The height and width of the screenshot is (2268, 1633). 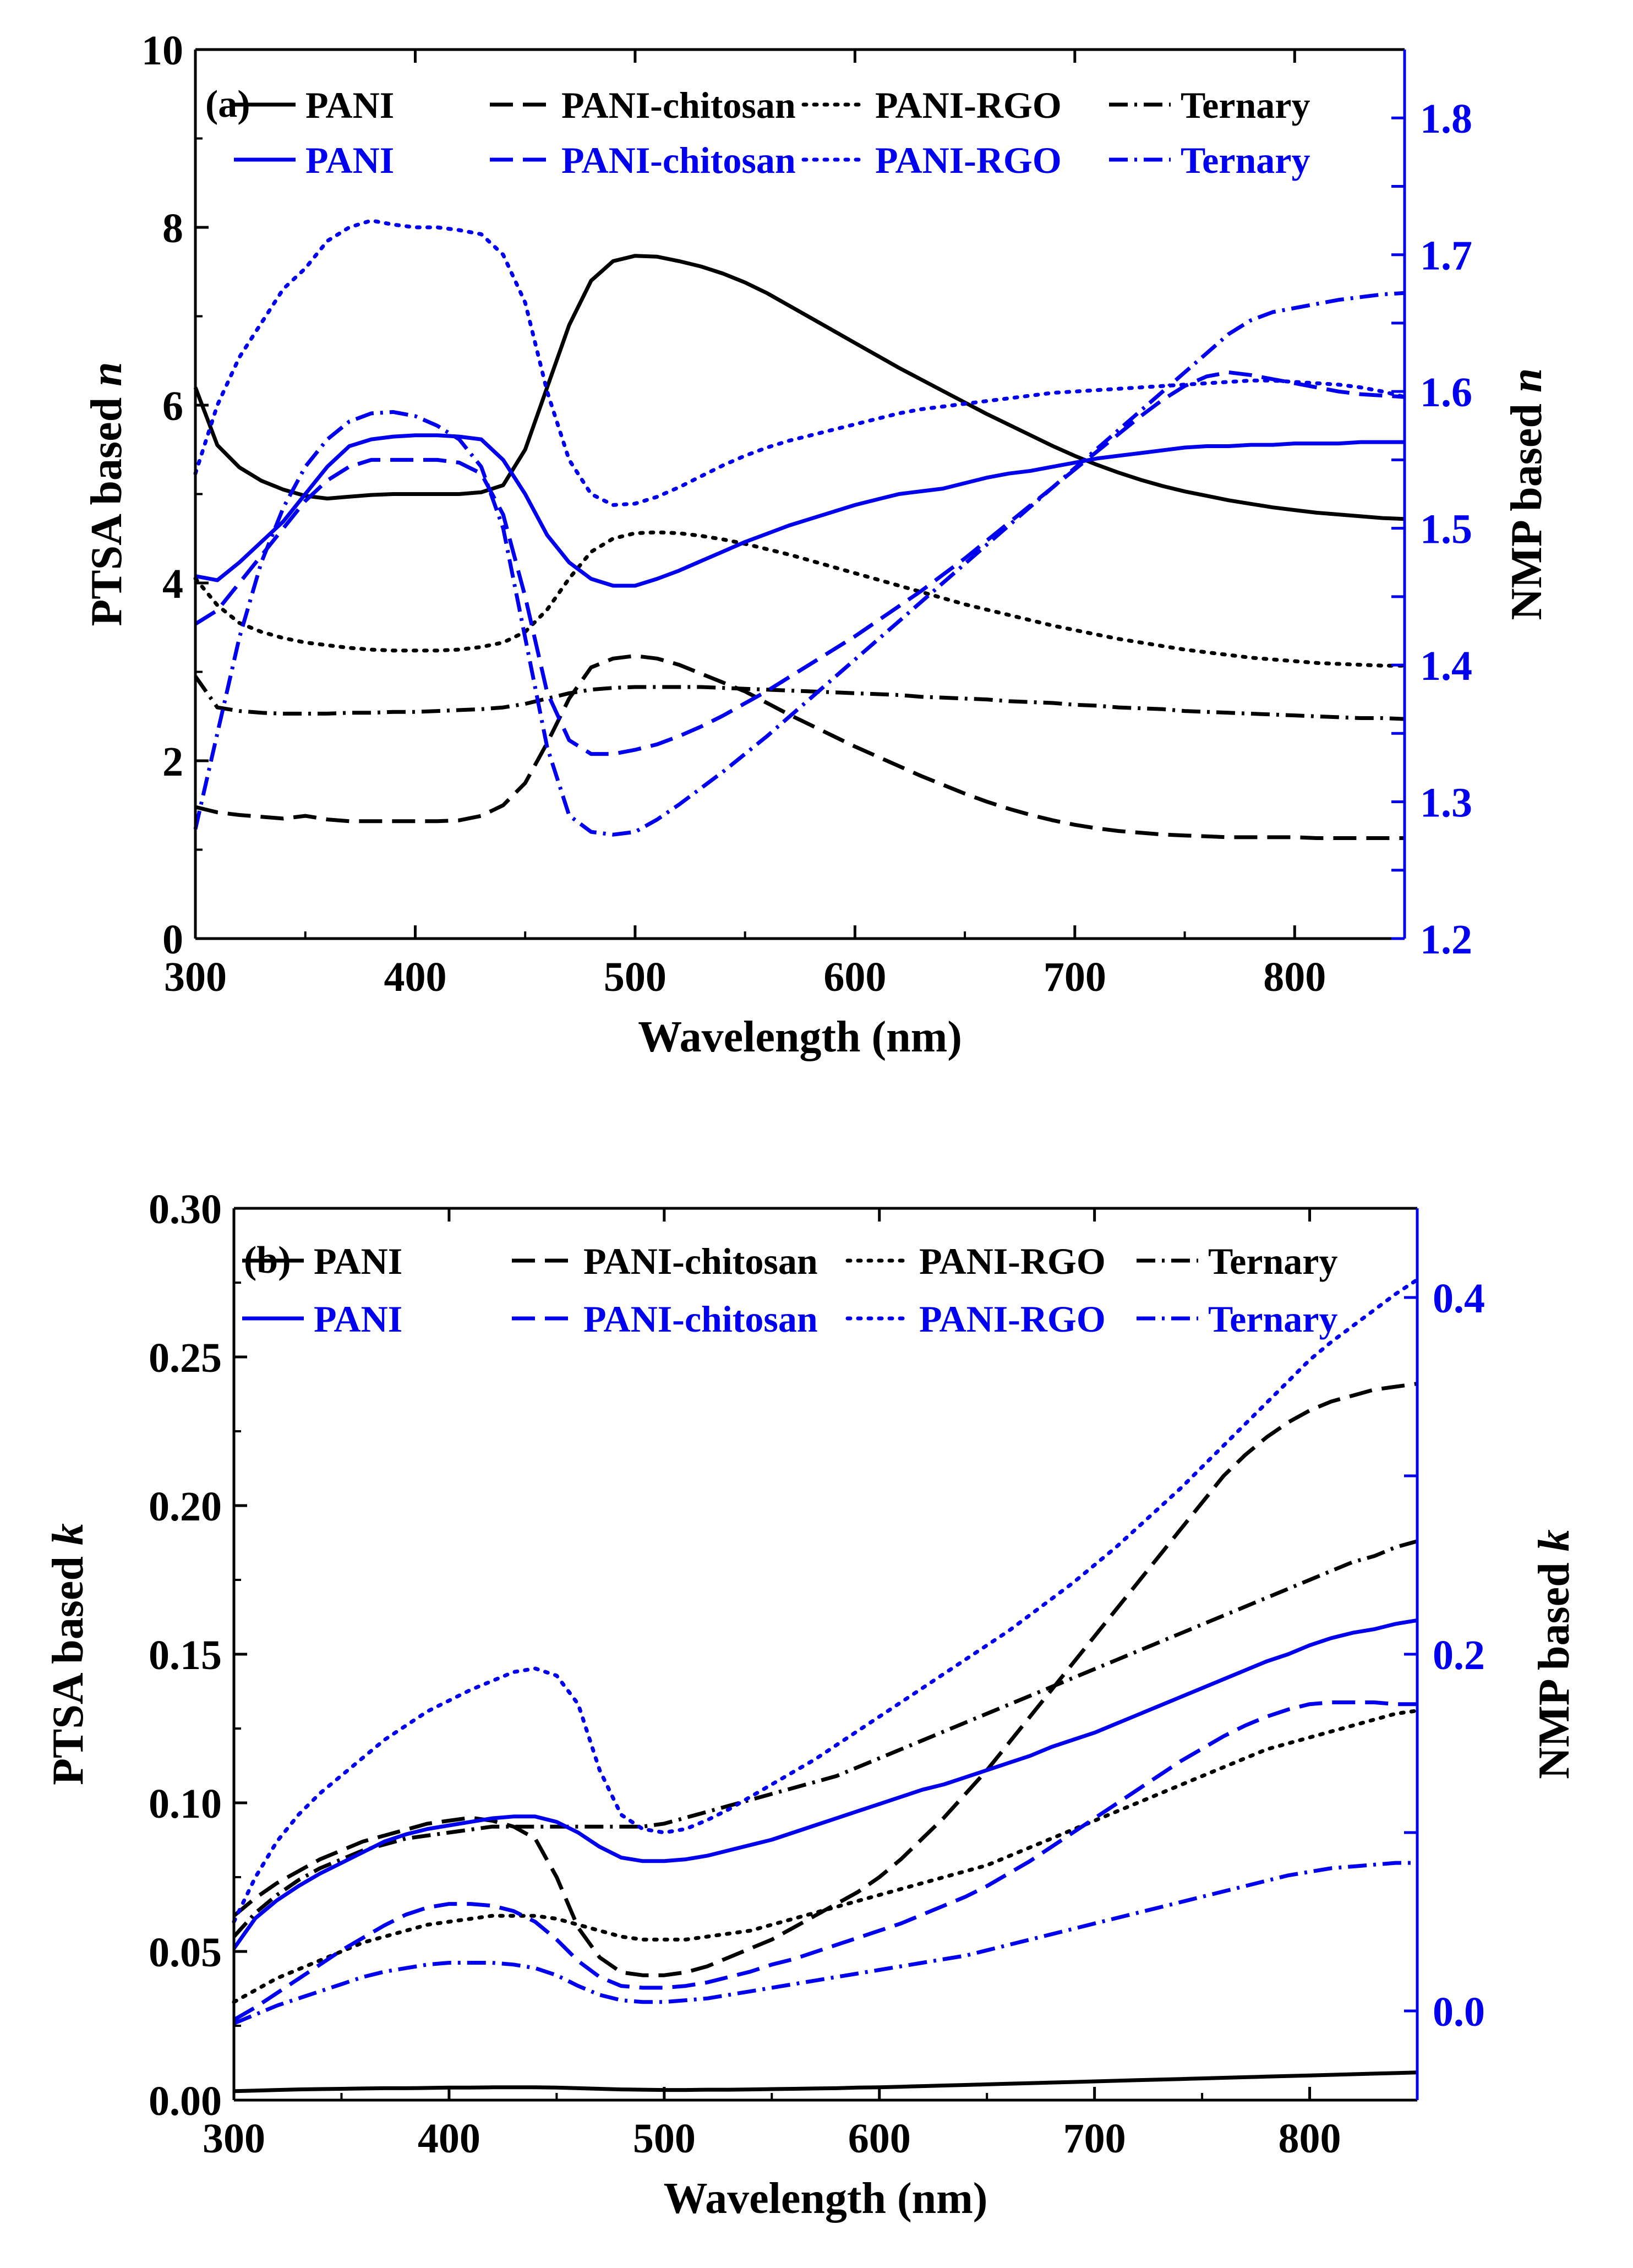 I want to click on right-y-tick-label: 0.4, so click(x=1459, y=1298).